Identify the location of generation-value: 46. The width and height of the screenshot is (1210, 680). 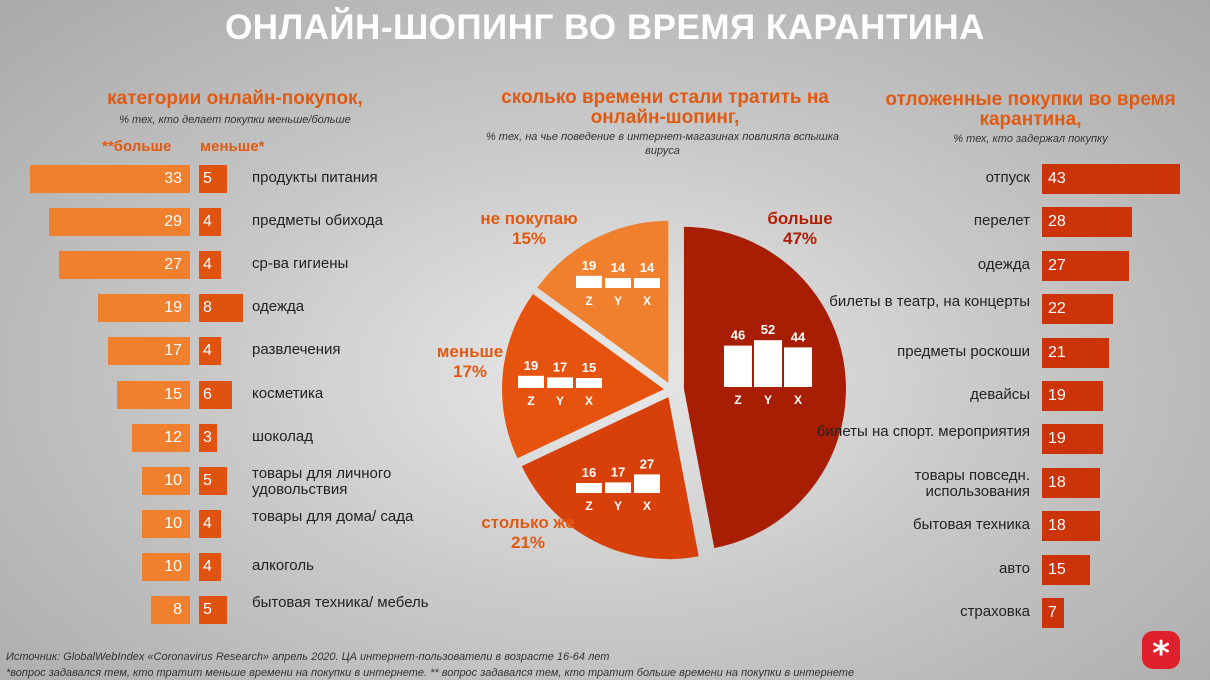
(738, 335).